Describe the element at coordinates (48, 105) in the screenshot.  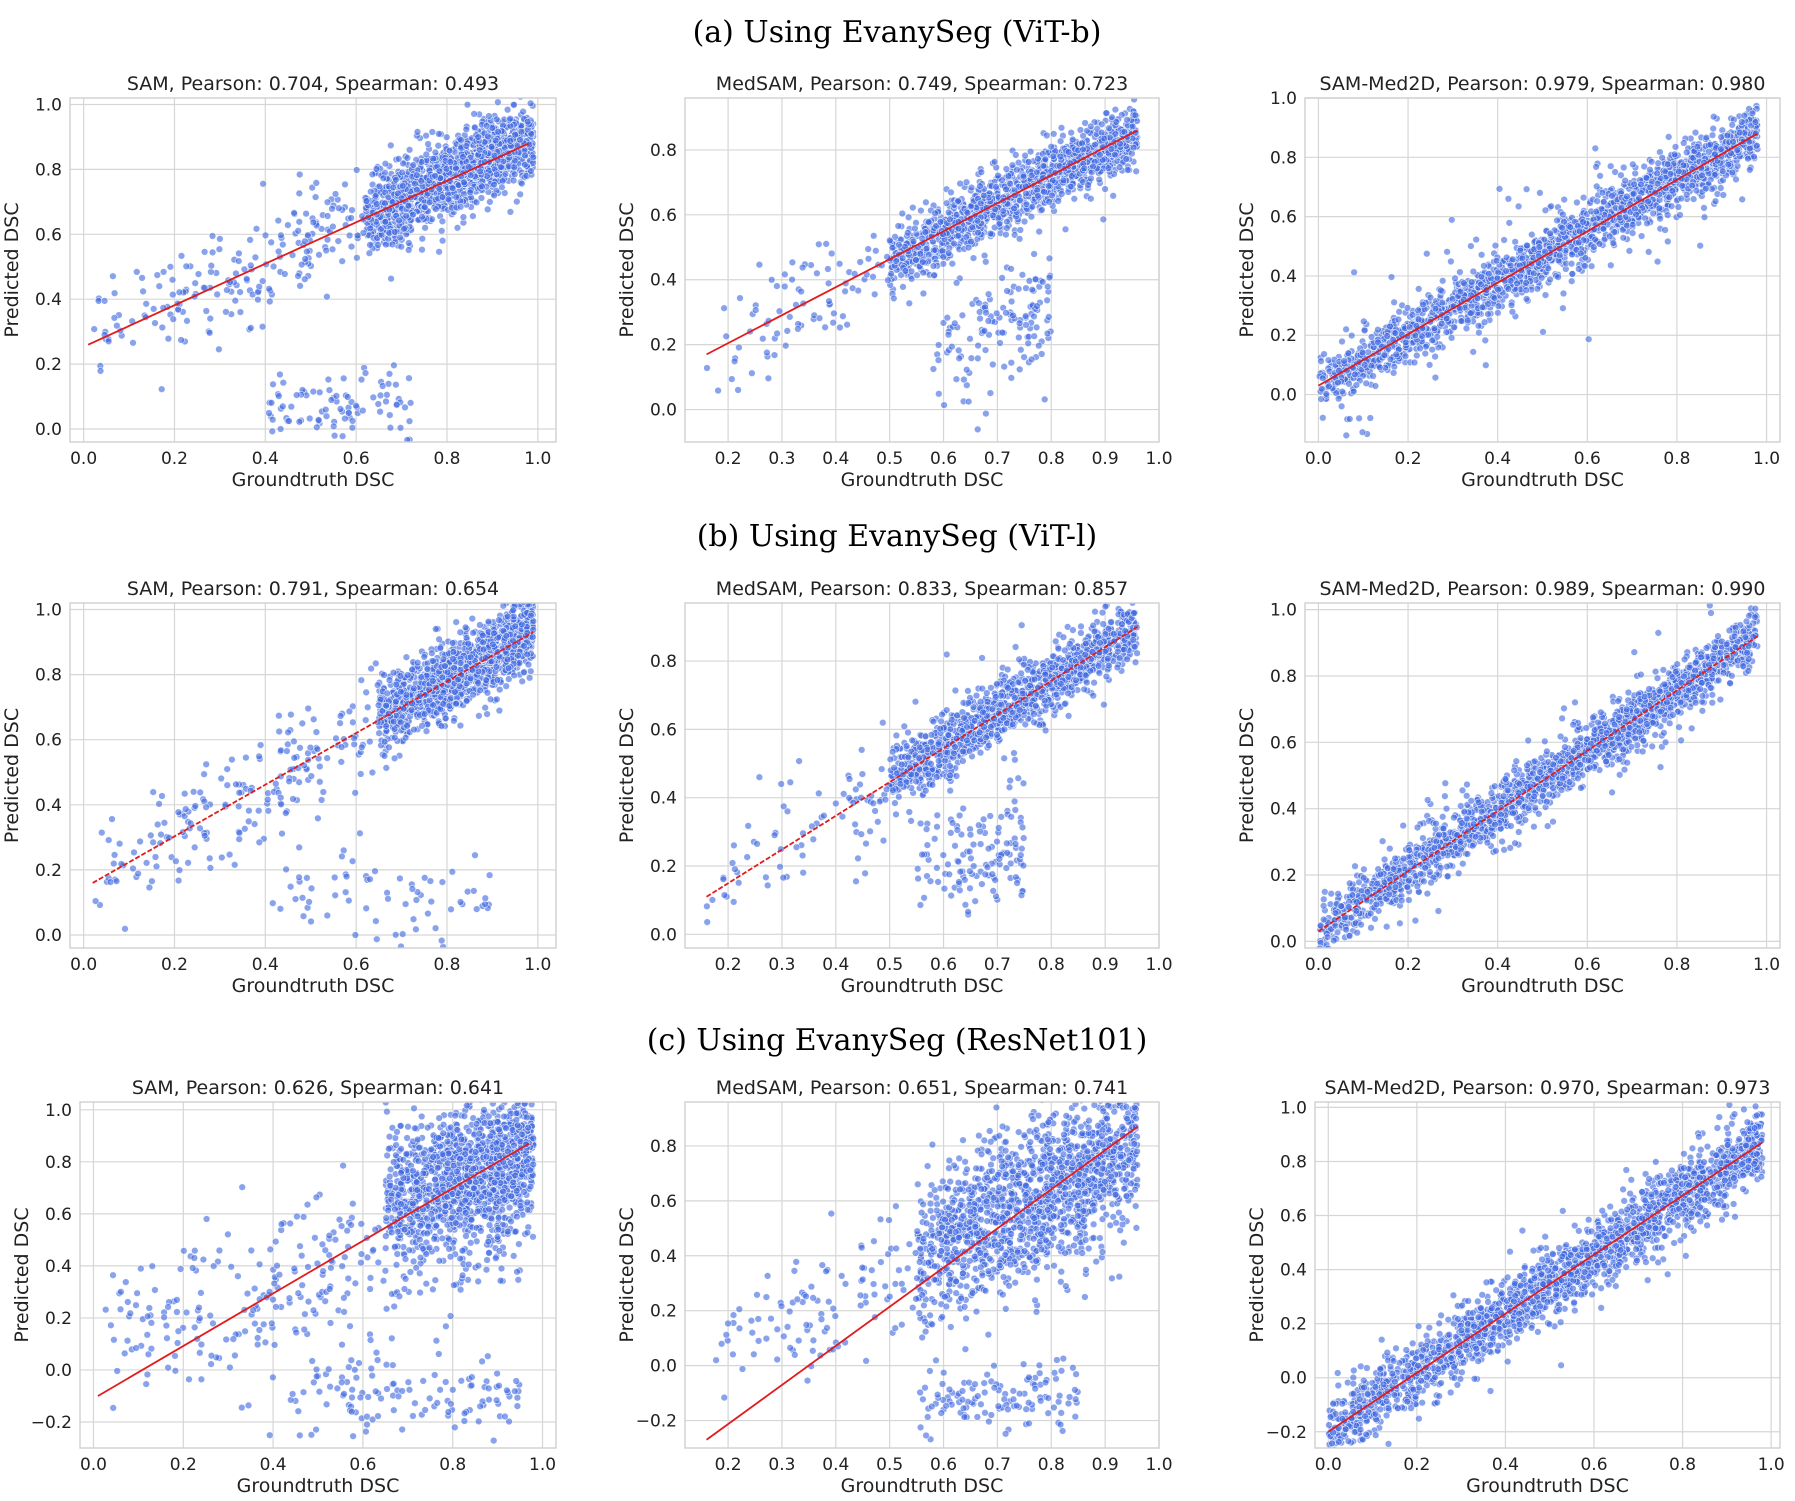
I see `sp00-ytick-5: 1.0` at that location.